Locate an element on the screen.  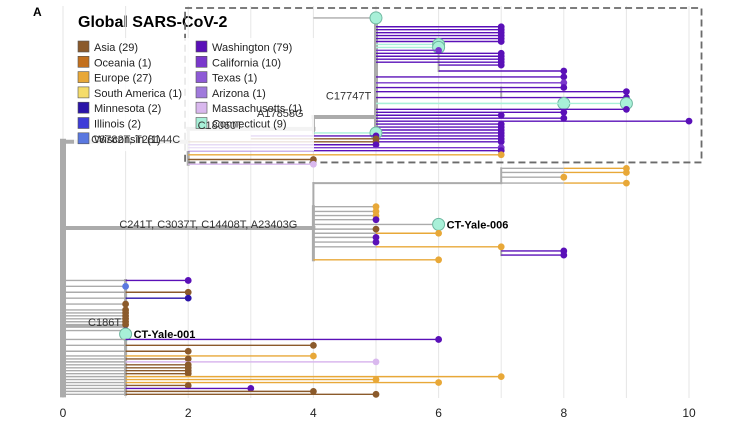
mutation-label: A17858G is located at coordinates (280, 114).